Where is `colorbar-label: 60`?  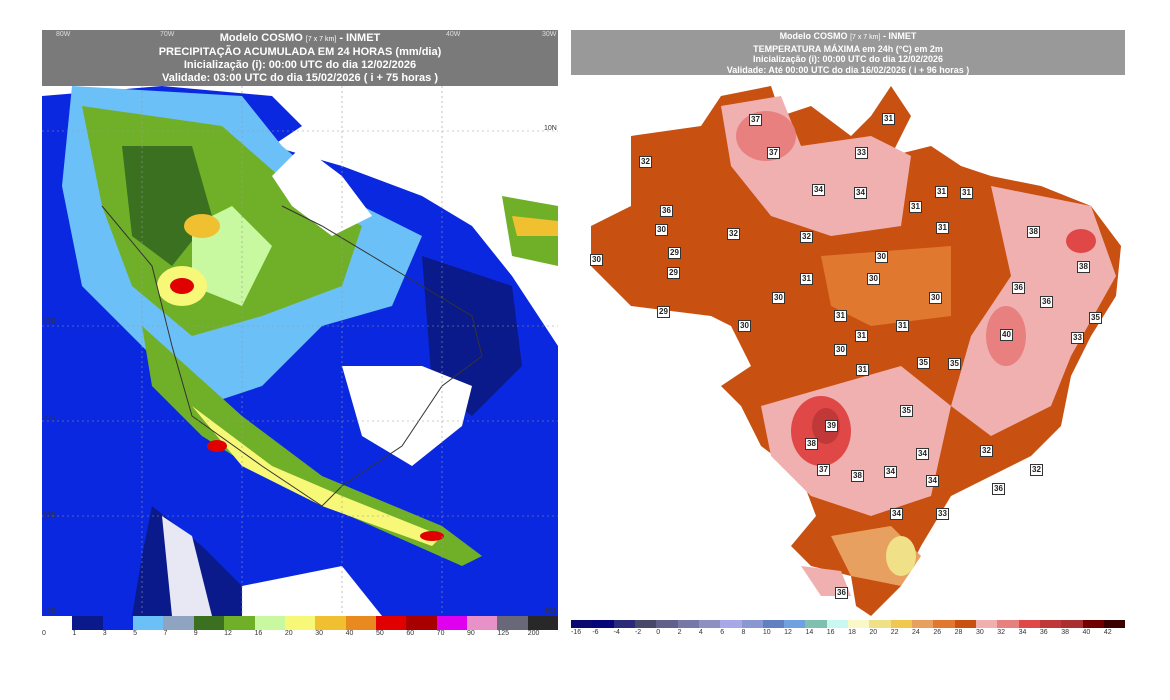 colorbar-label: 60 is located at coordinates (410, 633).